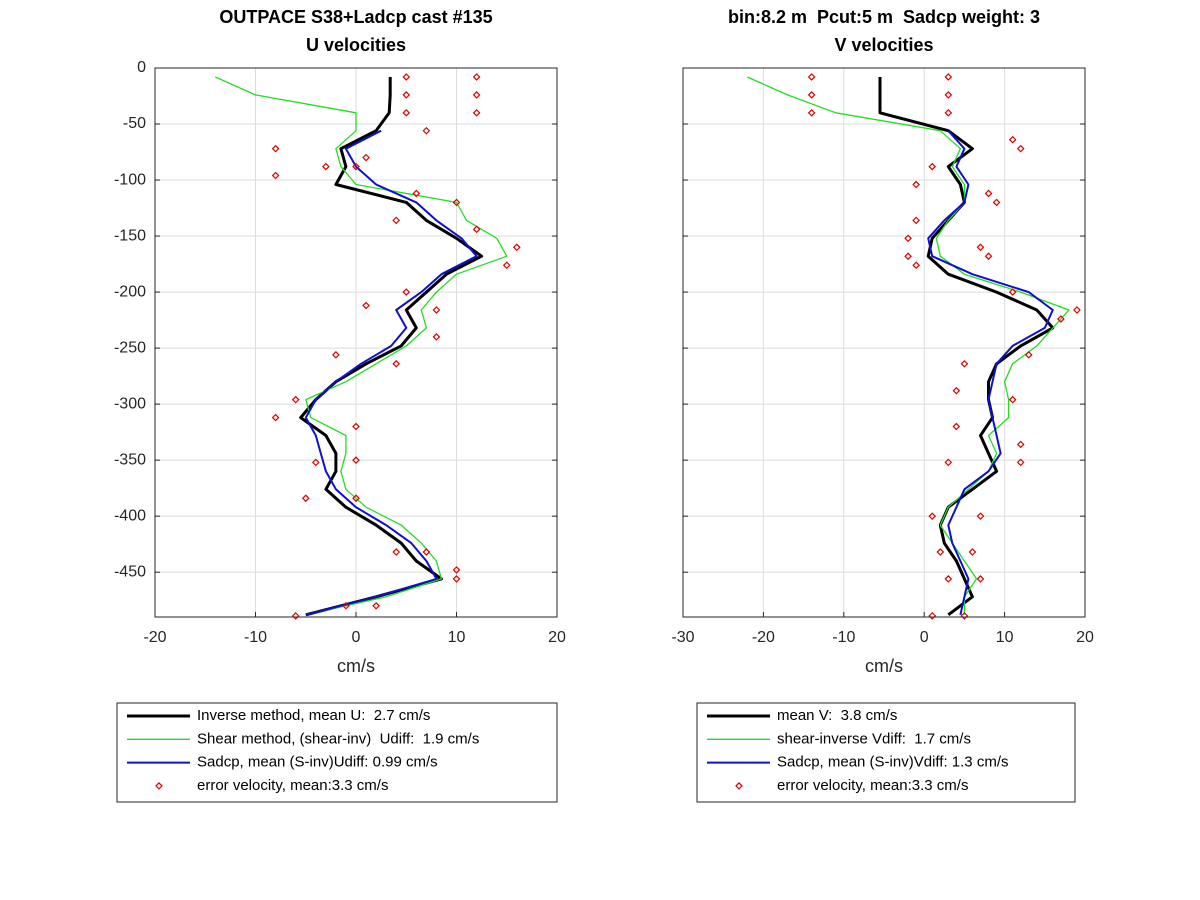 This screenshot has height=900, width=1200. I want to click on y-tick-label: -400, so click(130, 515).